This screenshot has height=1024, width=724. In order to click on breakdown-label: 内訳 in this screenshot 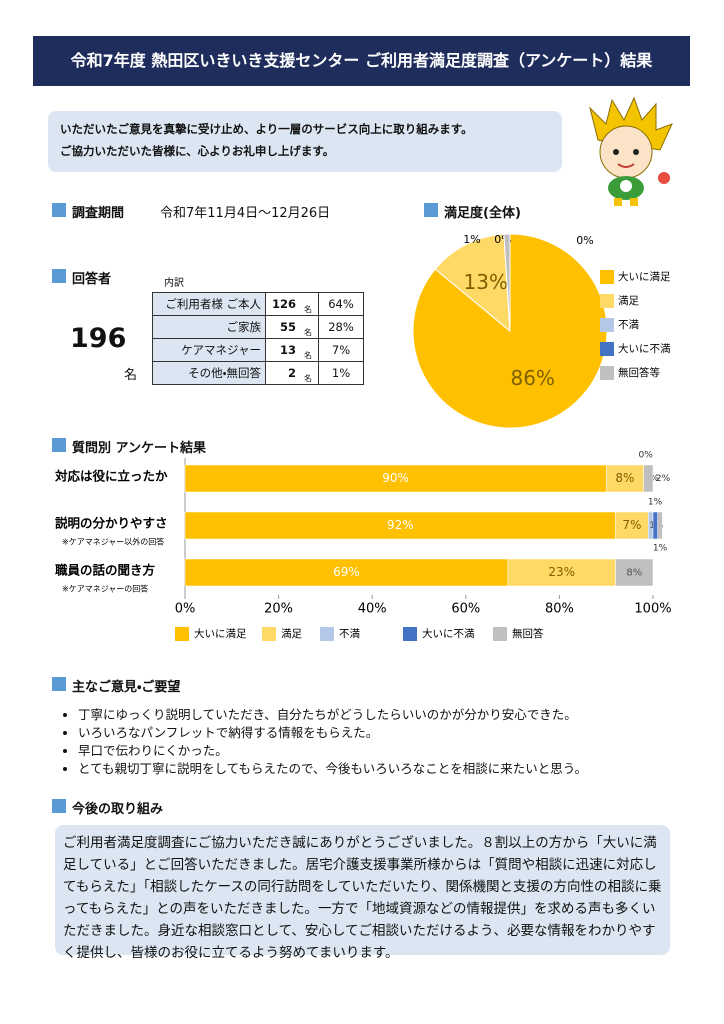, I will do `click(174, 283)`.